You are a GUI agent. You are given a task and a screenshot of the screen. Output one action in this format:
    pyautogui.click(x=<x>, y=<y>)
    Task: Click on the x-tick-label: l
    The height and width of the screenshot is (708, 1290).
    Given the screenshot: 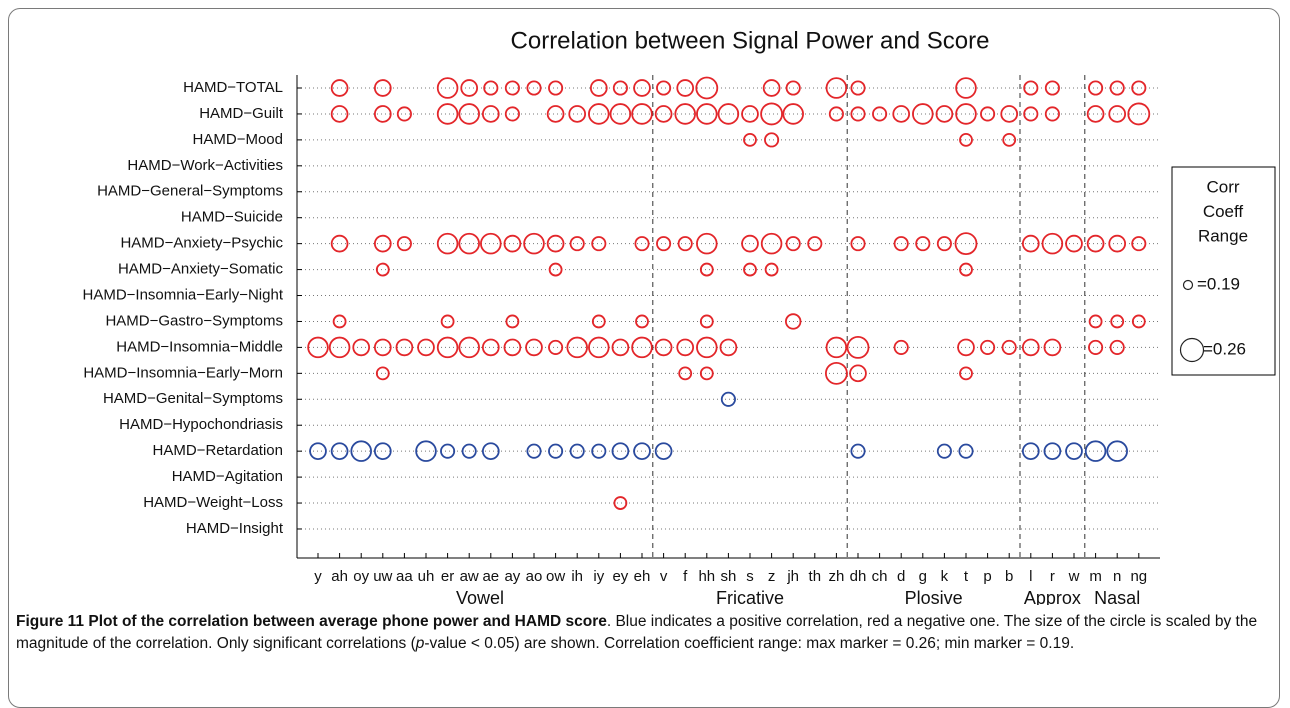 What is the action you would take?
    pyautogui.click(x=1030, y=576)
    